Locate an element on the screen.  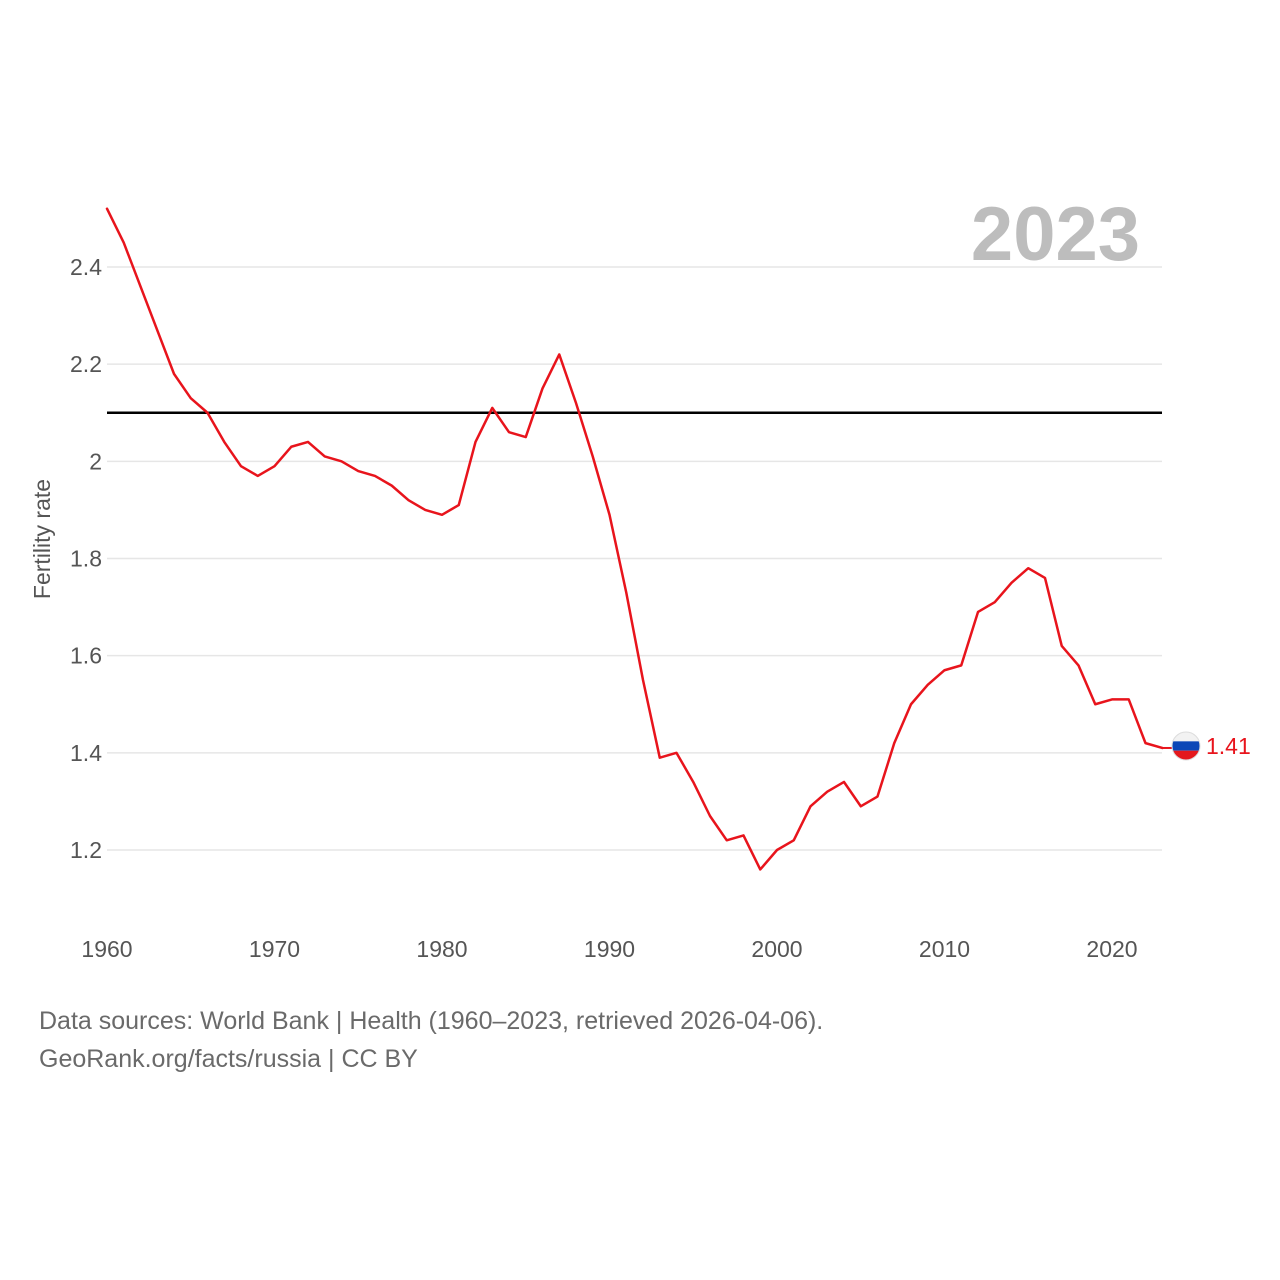
y-tick-label: 2 is located at coordinates (95, 461).